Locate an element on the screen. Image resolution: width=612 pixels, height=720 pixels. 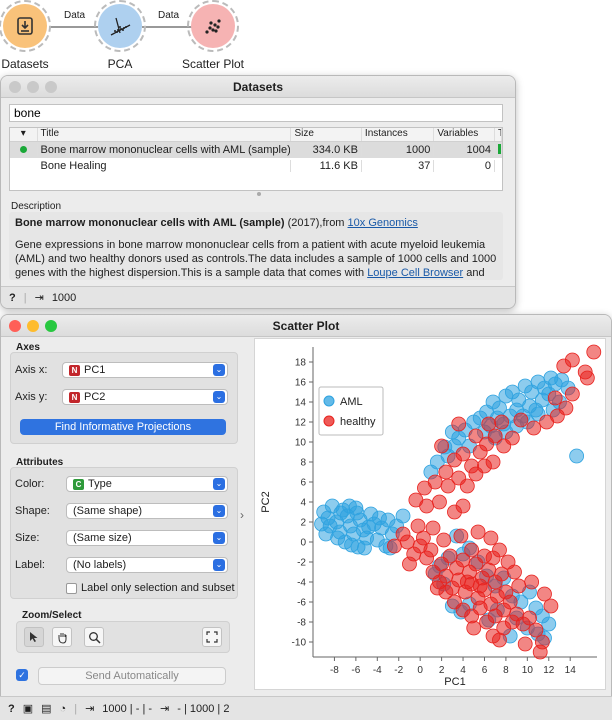
col-status: ▾ is located at coordinates (24, 134).